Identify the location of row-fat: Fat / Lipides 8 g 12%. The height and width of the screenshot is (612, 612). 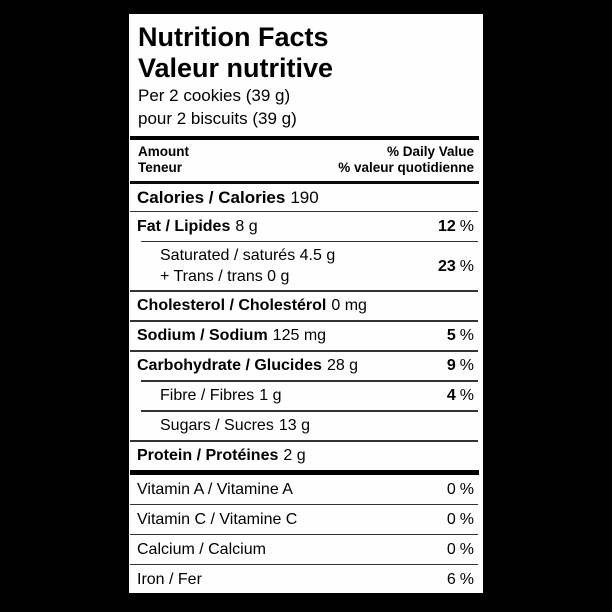
(306, 226).